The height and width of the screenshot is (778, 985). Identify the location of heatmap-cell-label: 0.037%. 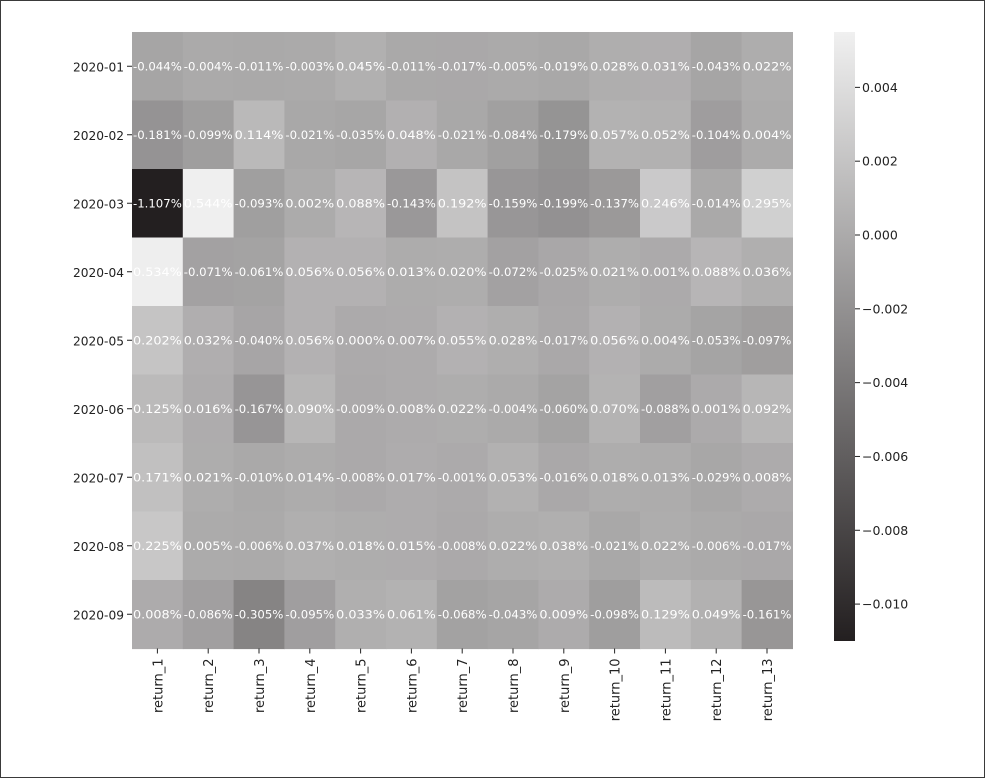
(309, 546).